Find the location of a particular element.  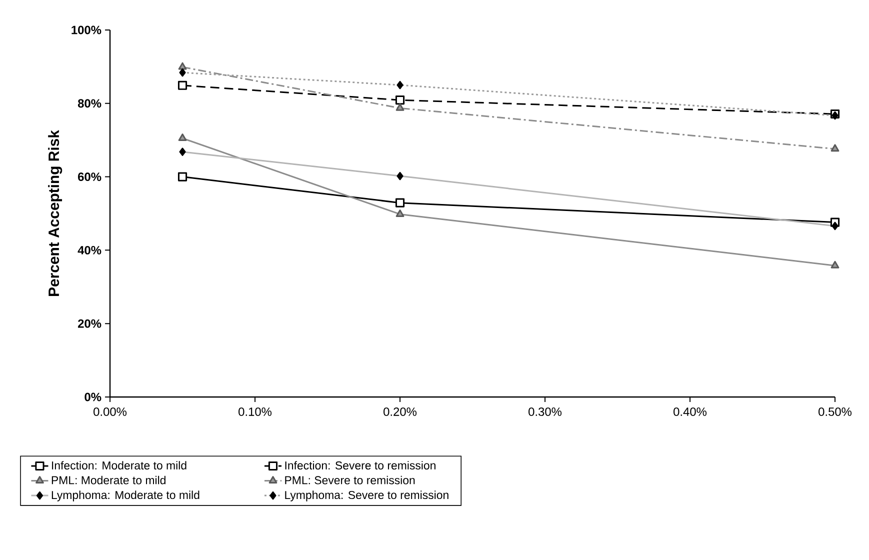

x-tick-label: 0.10% is located at coordinates (255, 411).